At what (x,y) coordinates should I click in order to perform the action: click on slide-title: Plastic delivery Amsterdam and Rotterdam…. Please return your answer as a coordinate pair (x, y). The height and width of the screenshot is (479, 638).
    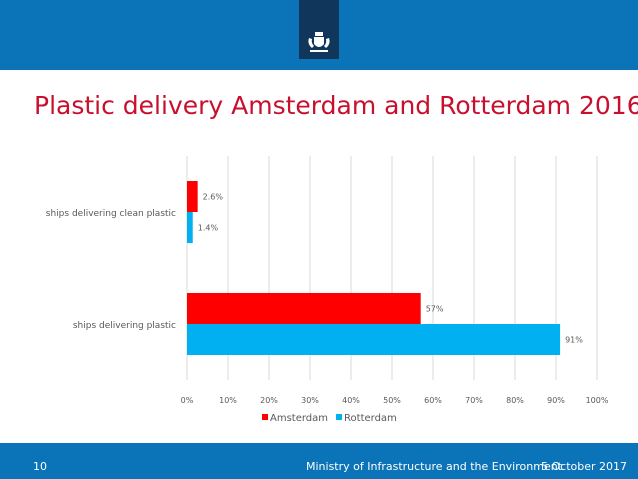
    Looking at the image, I should click on (336, 105).